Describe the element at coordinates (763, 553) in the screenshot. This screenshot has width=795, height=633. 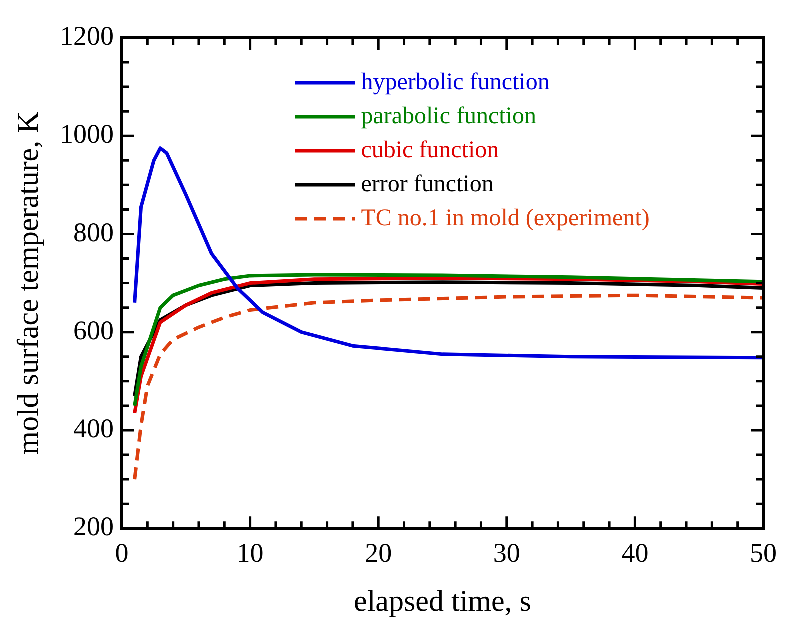
I see `x-tick-label: 50` at that location.